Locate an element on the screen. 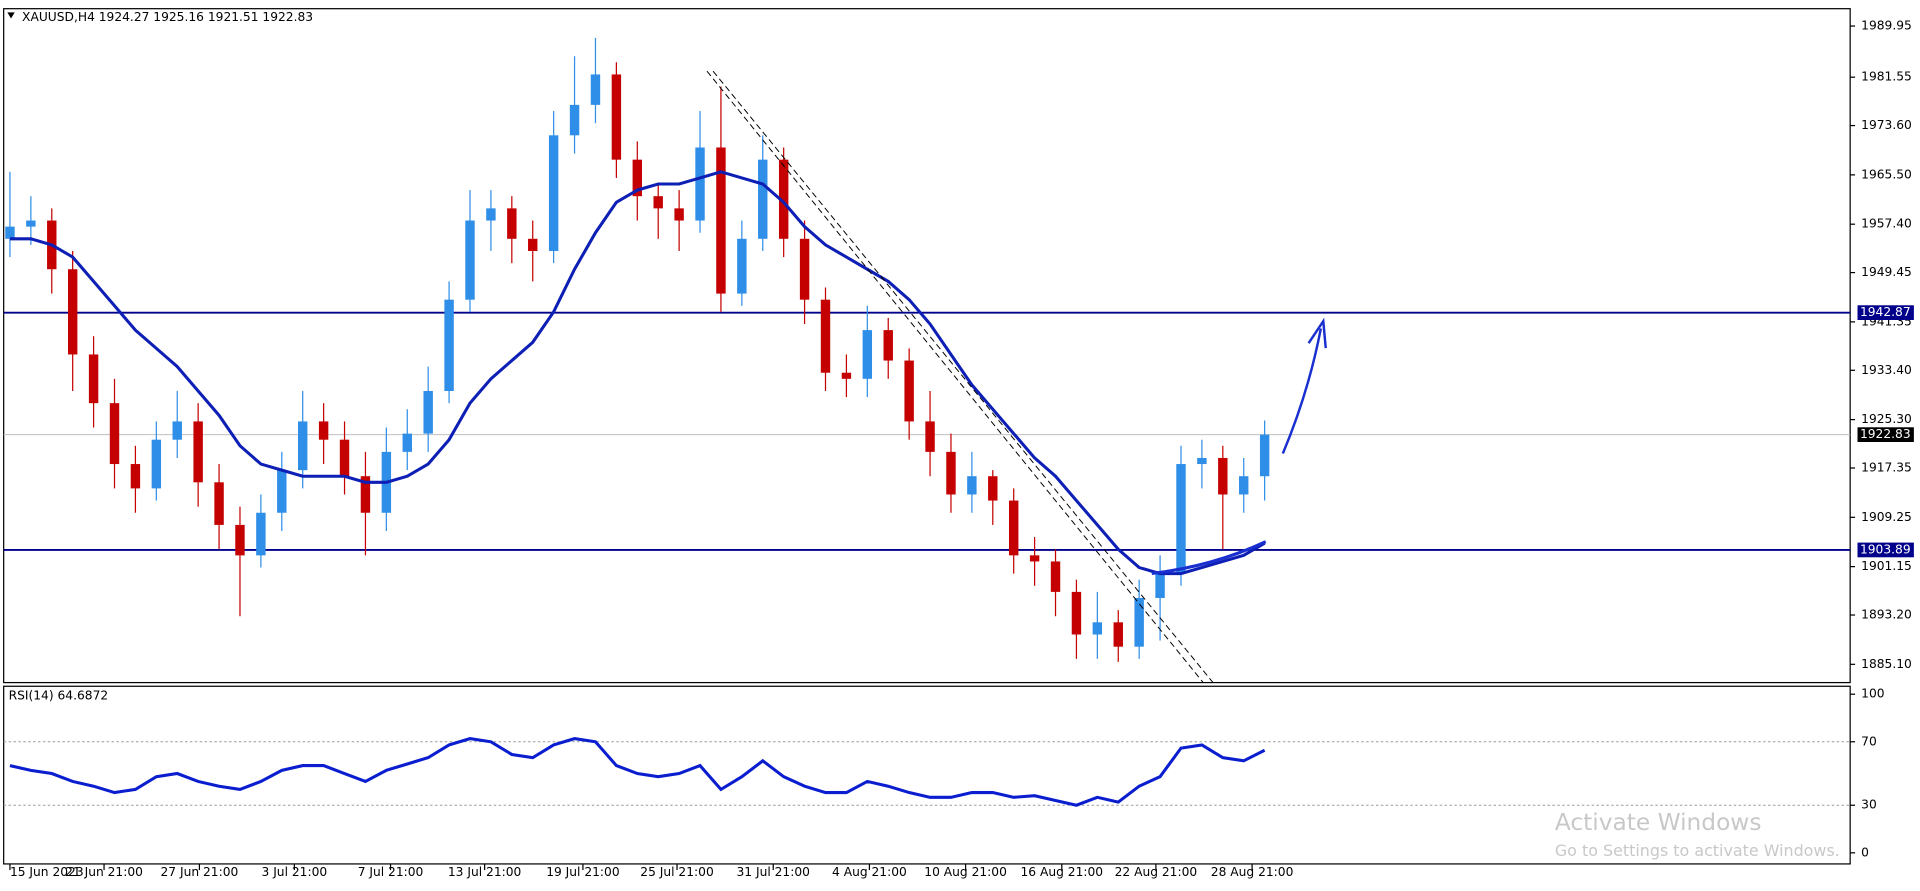  y-tick-label: 1989.95 is located at coordinates (1886, 26).